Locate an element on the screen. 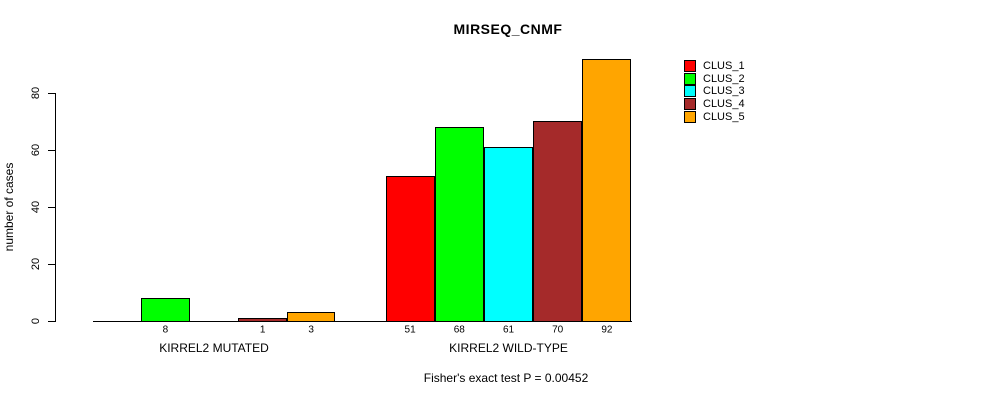  legend-item: CLUS_1 is located at coordinates (714, 66).